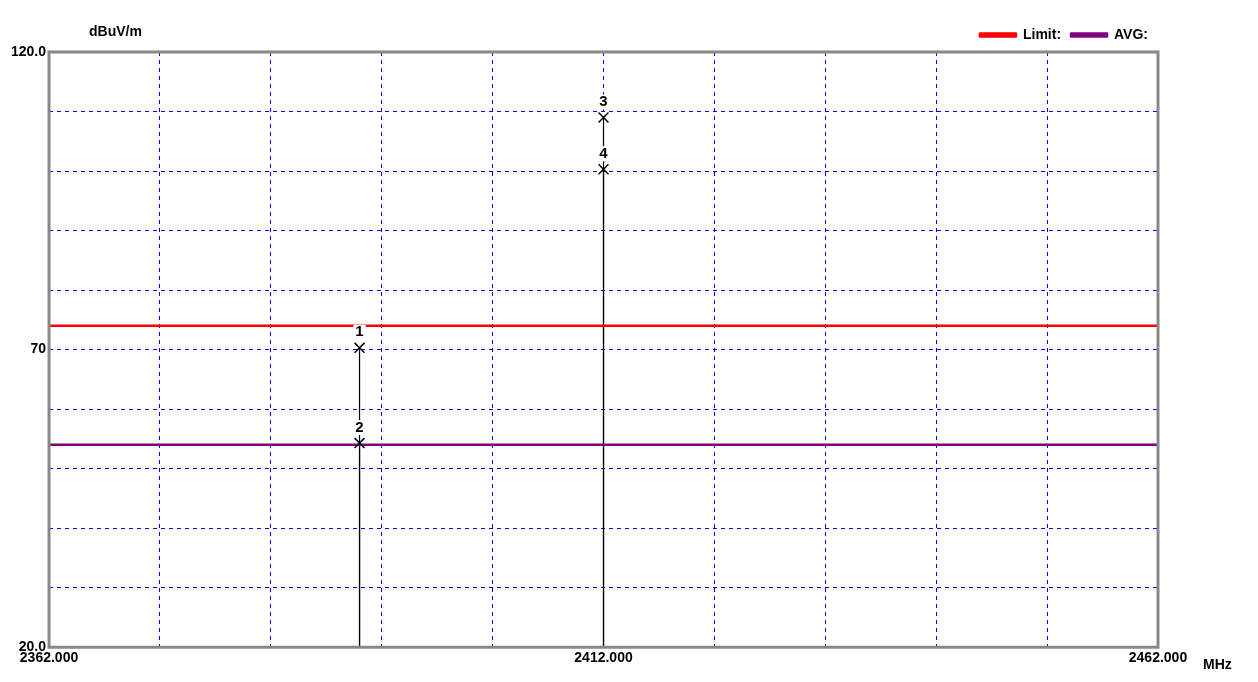 The width and height of the screenshot is (1258, 682). I want to click on legend-label: Limit:, so click(1042, 33).